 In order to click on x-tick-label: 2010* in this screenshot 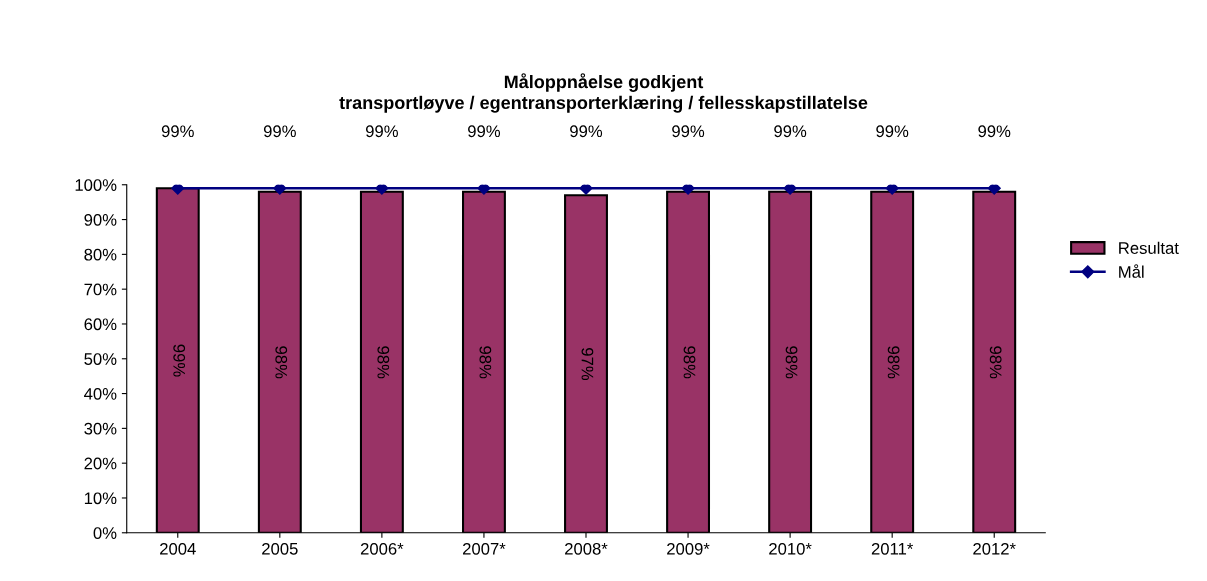, I will do `click(790, 548)`.